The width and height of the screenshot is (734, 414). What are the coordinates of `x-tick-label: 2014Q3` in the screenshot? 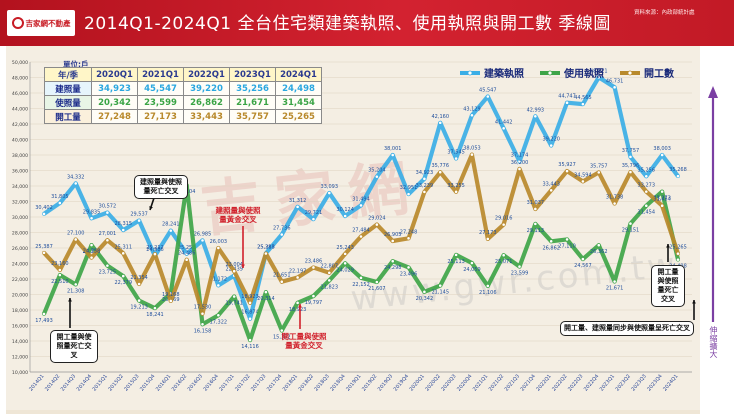 It's located at (68, 382).